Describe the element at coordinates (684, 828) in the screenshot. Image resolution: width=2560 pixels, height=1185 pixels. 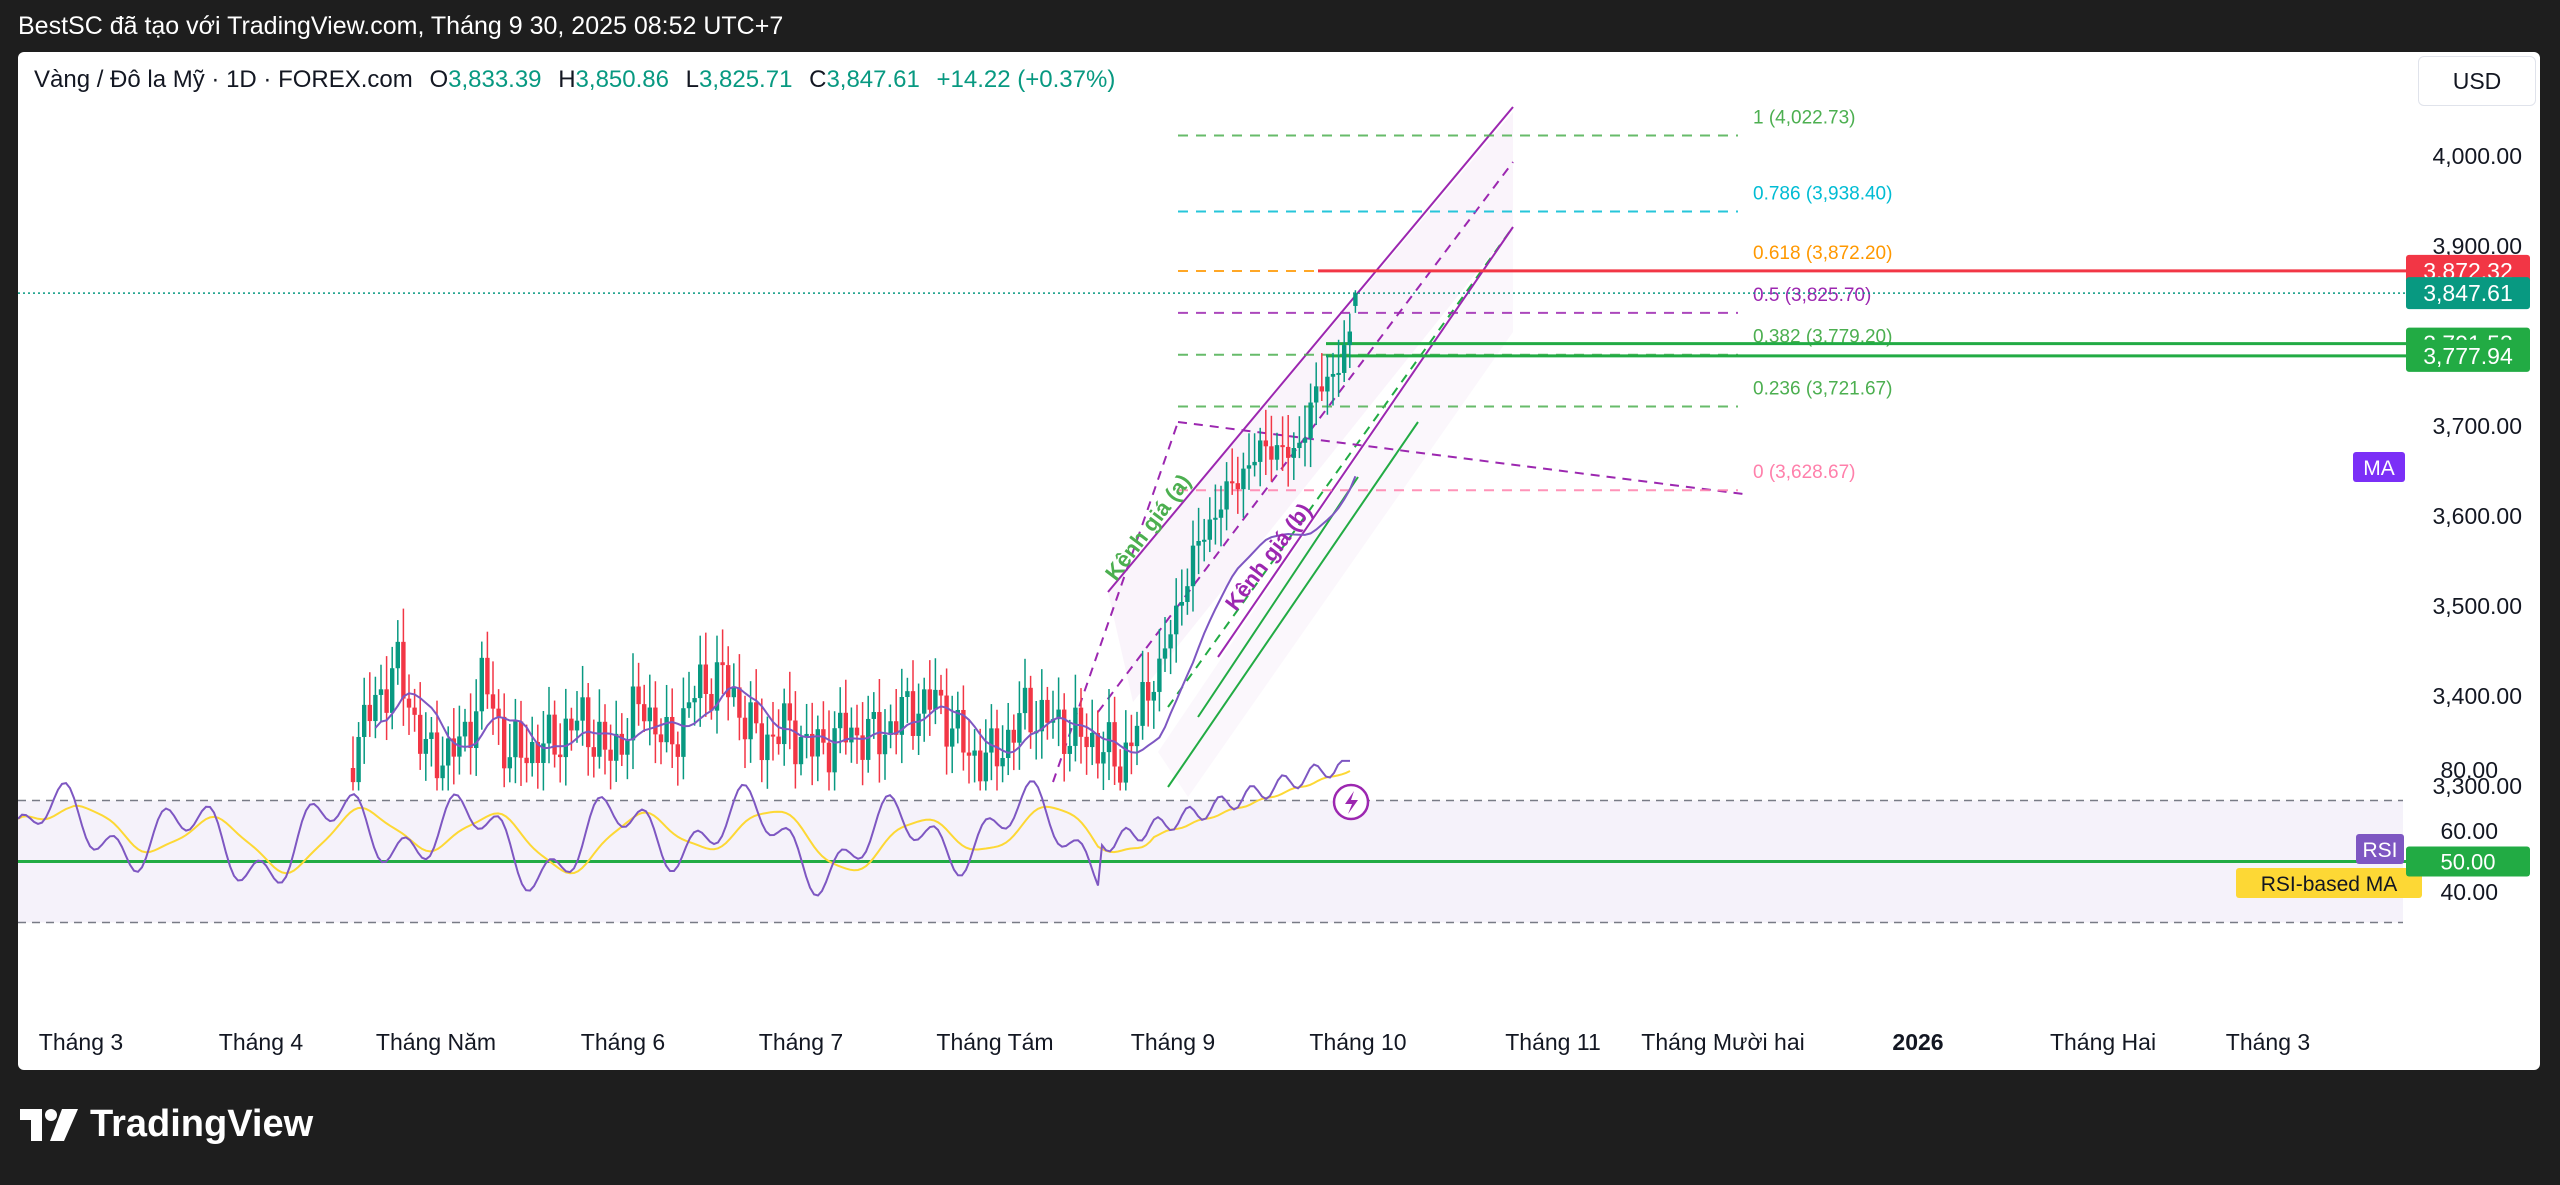
I see `rsi-line` at that location.